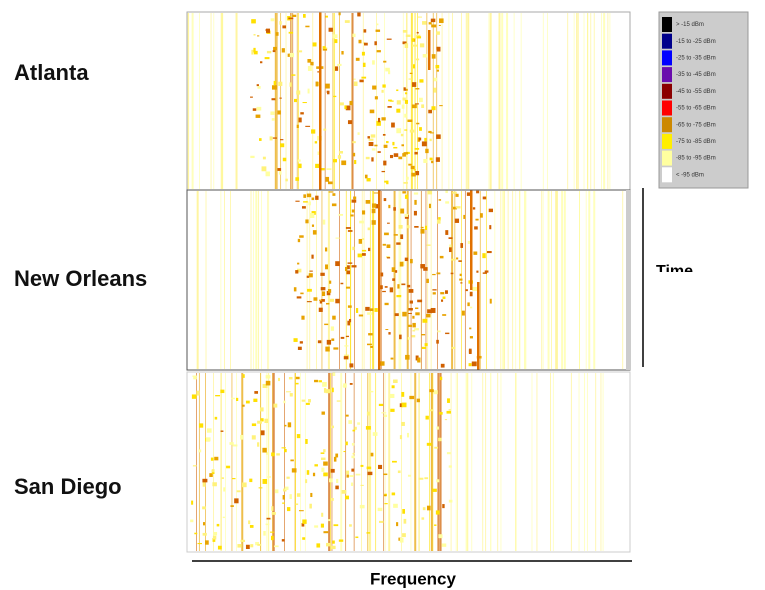 This screenshot has width=765, height=590. I want to click on legend-label: -55 to -65 dBm, so click(696, 109).